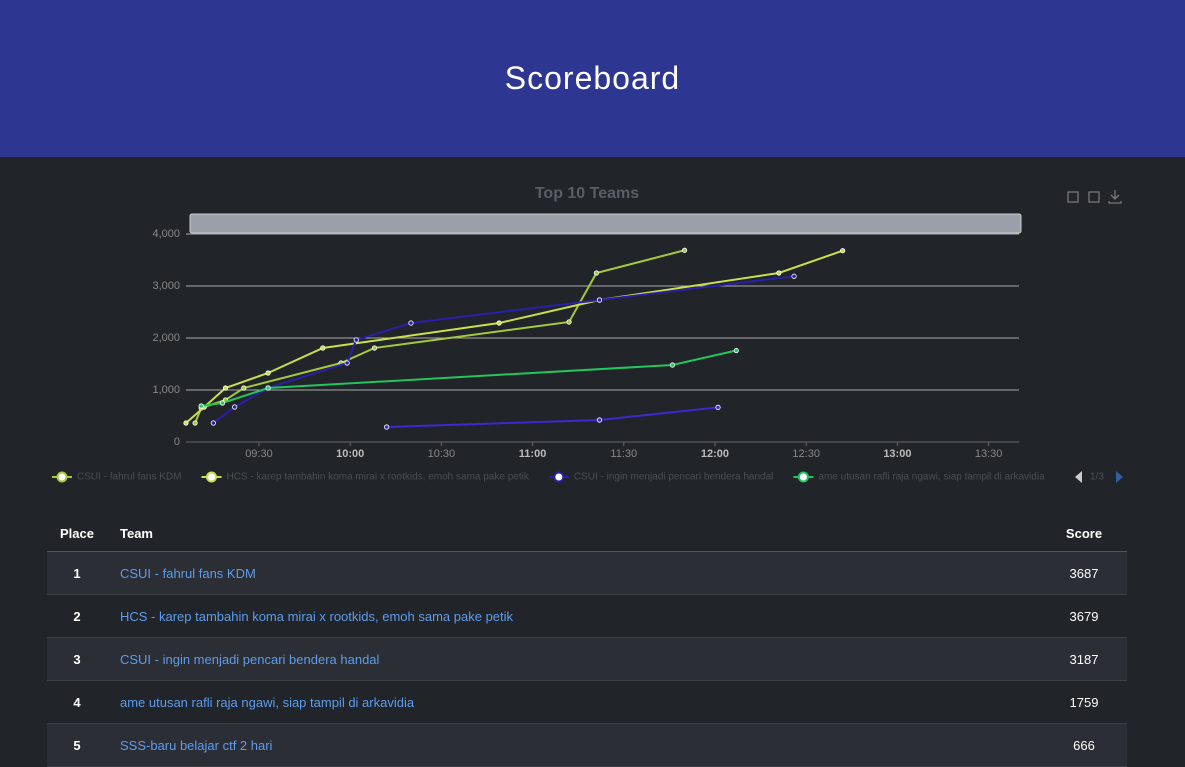  What do you see at coordinates (806, 454) in the screenshot?
I see `x-tick-label: 12:30` at bounding box center [806, 454].